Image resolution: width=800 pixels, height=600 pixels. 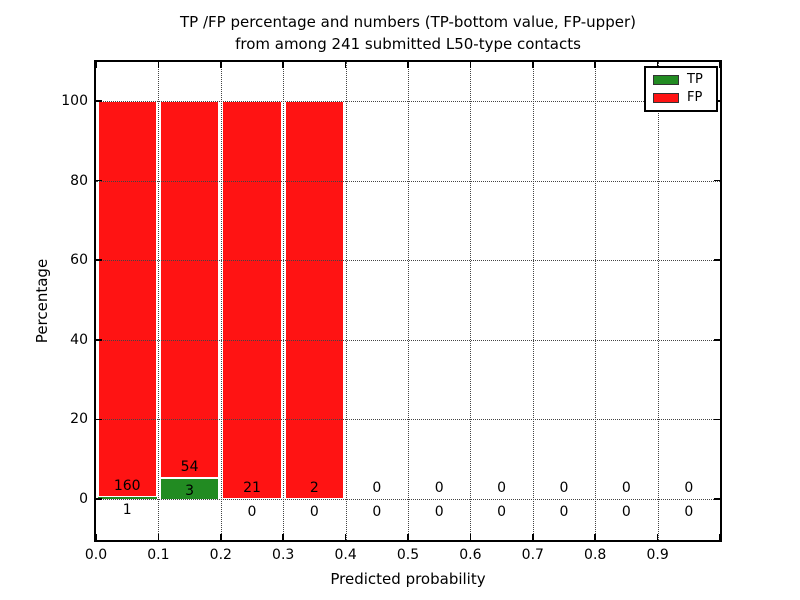 I want to click on fp-count-label: 54, so click(x=189, y=467).